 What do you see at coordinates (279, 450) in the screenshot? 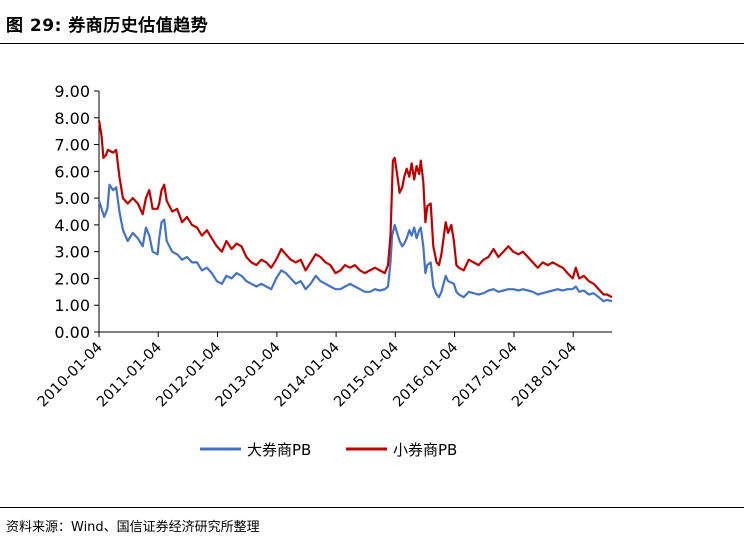
I see `legend-label: 大券商PB` at bounding box center [279, 450].